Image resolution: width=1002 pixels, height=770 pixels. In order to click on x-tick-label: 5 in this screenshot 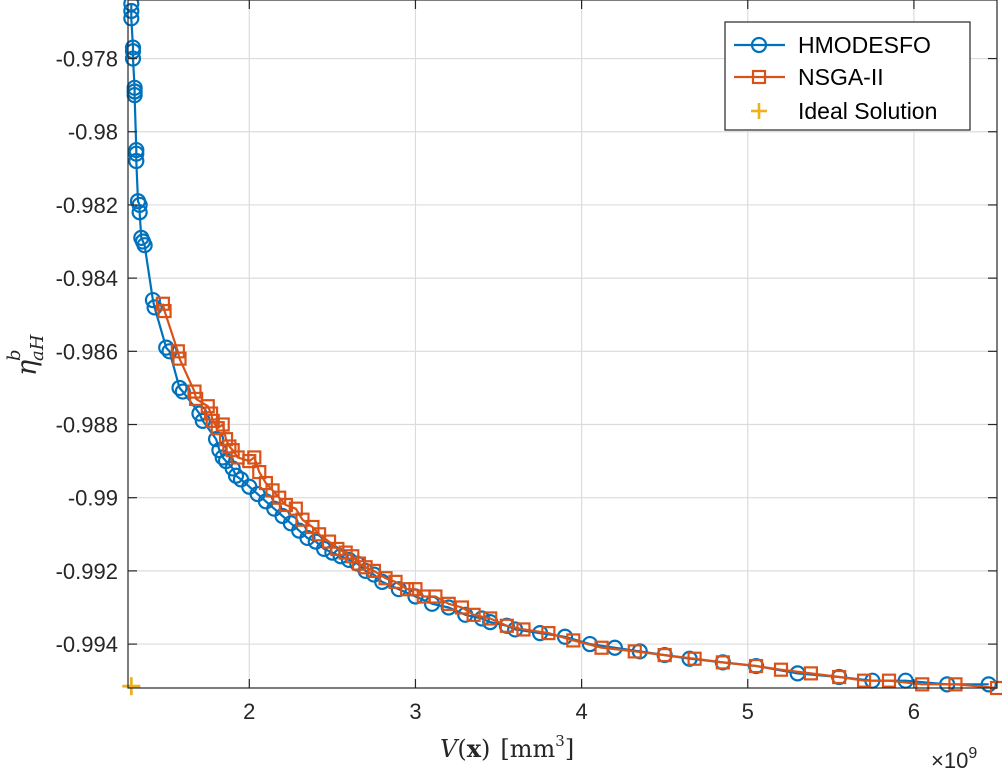, I will do `click(748, 711)`.